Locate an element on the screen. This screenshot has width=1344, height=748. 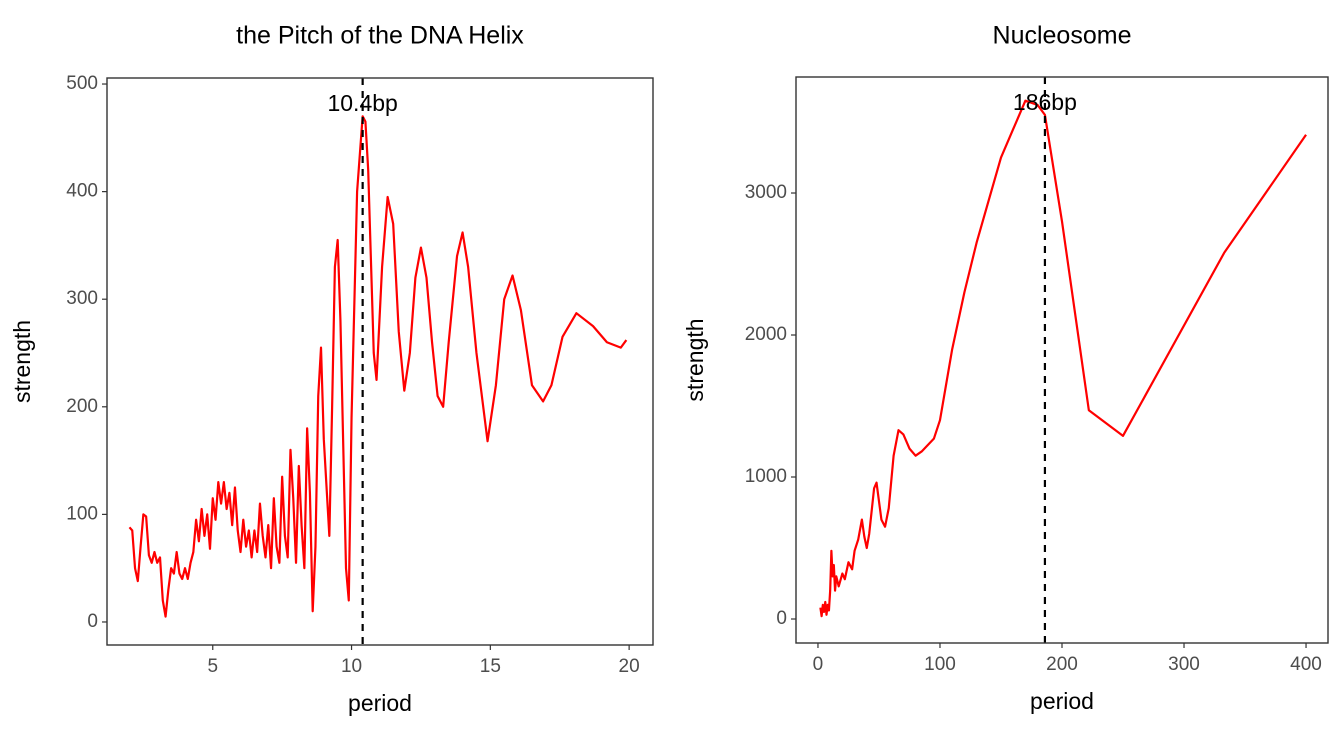
x-tick-label: 300 is located at coordinates (1184, 664).